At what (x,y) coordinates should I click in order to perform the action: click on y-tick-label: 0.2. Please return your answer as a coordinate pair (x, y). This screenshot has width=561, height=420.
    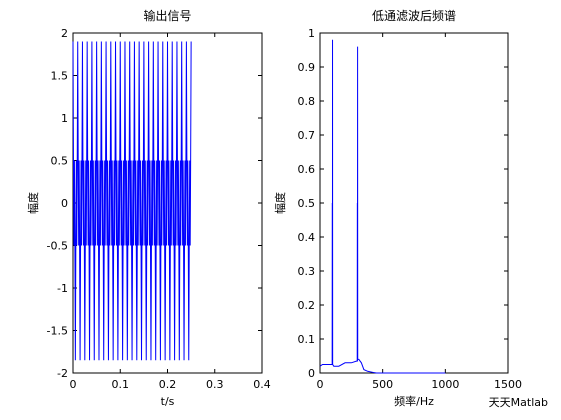
    Looking at the image, I should click on (307, 305).